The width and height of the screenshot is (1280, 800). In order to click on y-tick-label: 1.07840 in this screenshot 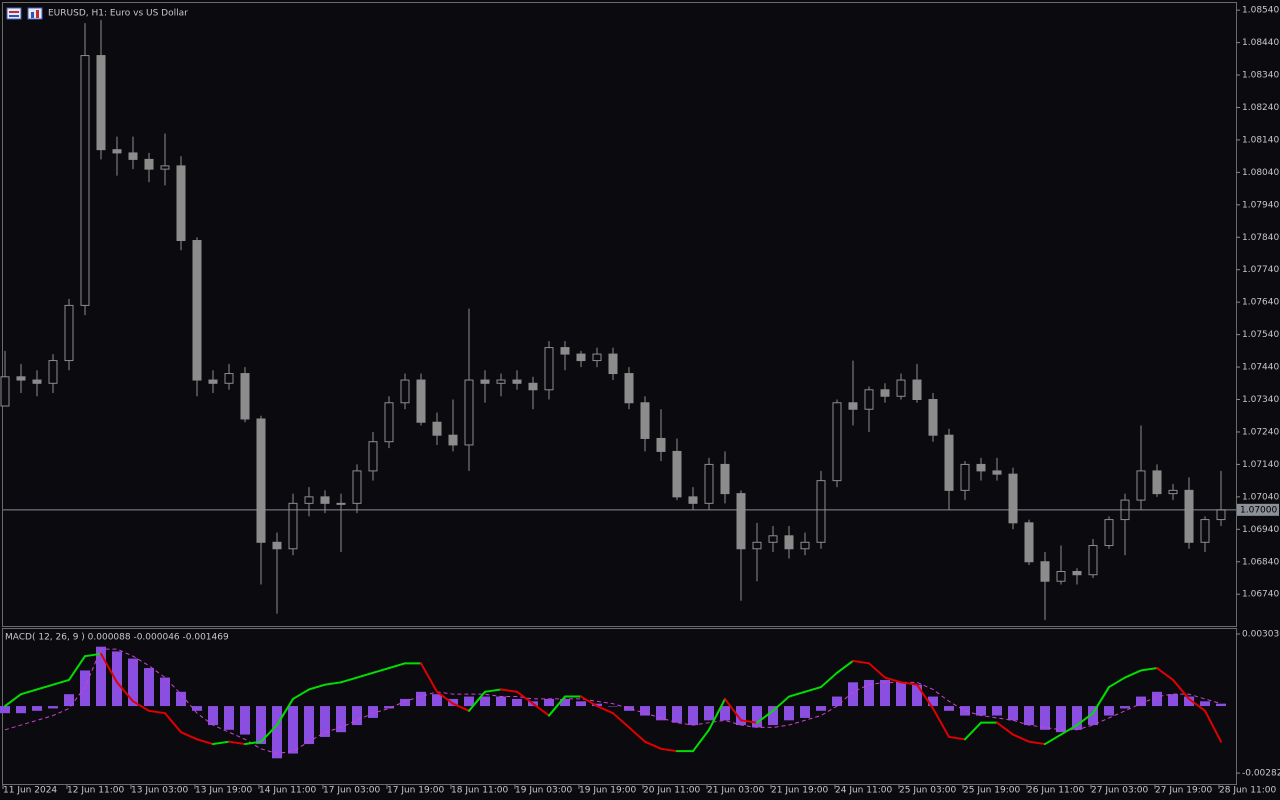, I will do `click(1260, 238)`.